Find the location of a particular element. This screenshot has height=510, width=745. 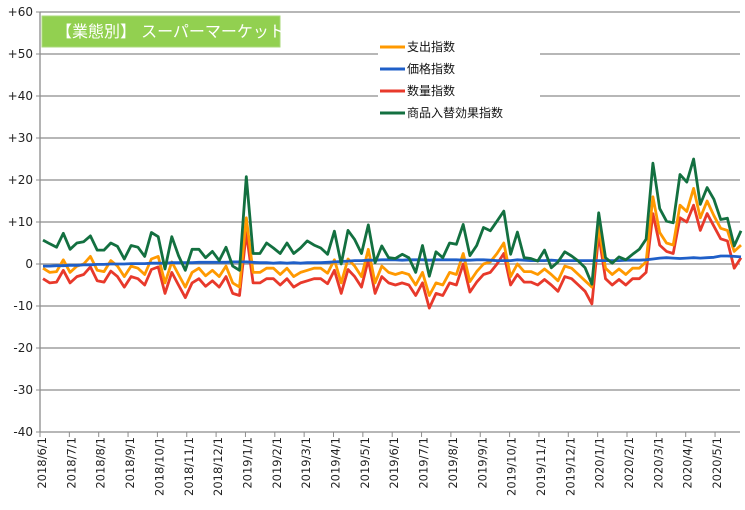

x-tick-label: 2019/11/1 is located at coordinates (541, 466).